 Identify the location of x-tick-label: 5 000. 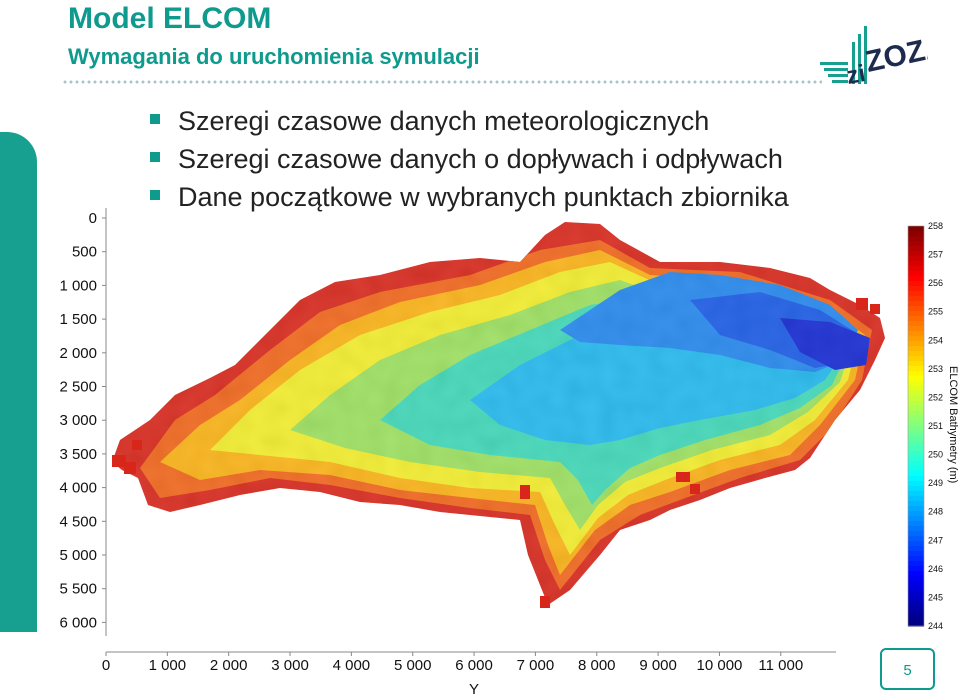
(413, 665).